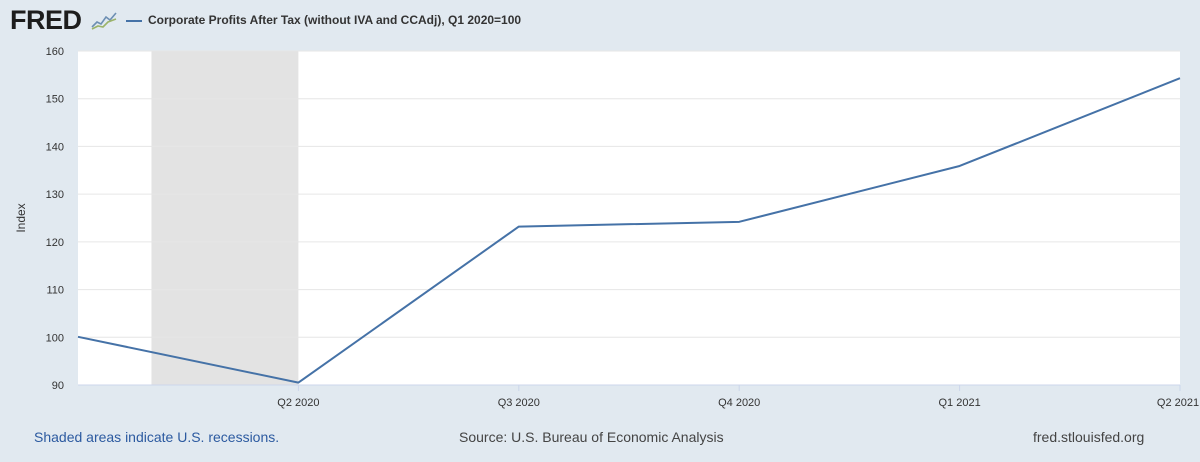 The height and width of the screenshot is (462, 1200). What do you see at coordinates (46, 20) in the screenshot?
I see `fred-logo: FRED` at bounding box center [46, 20].